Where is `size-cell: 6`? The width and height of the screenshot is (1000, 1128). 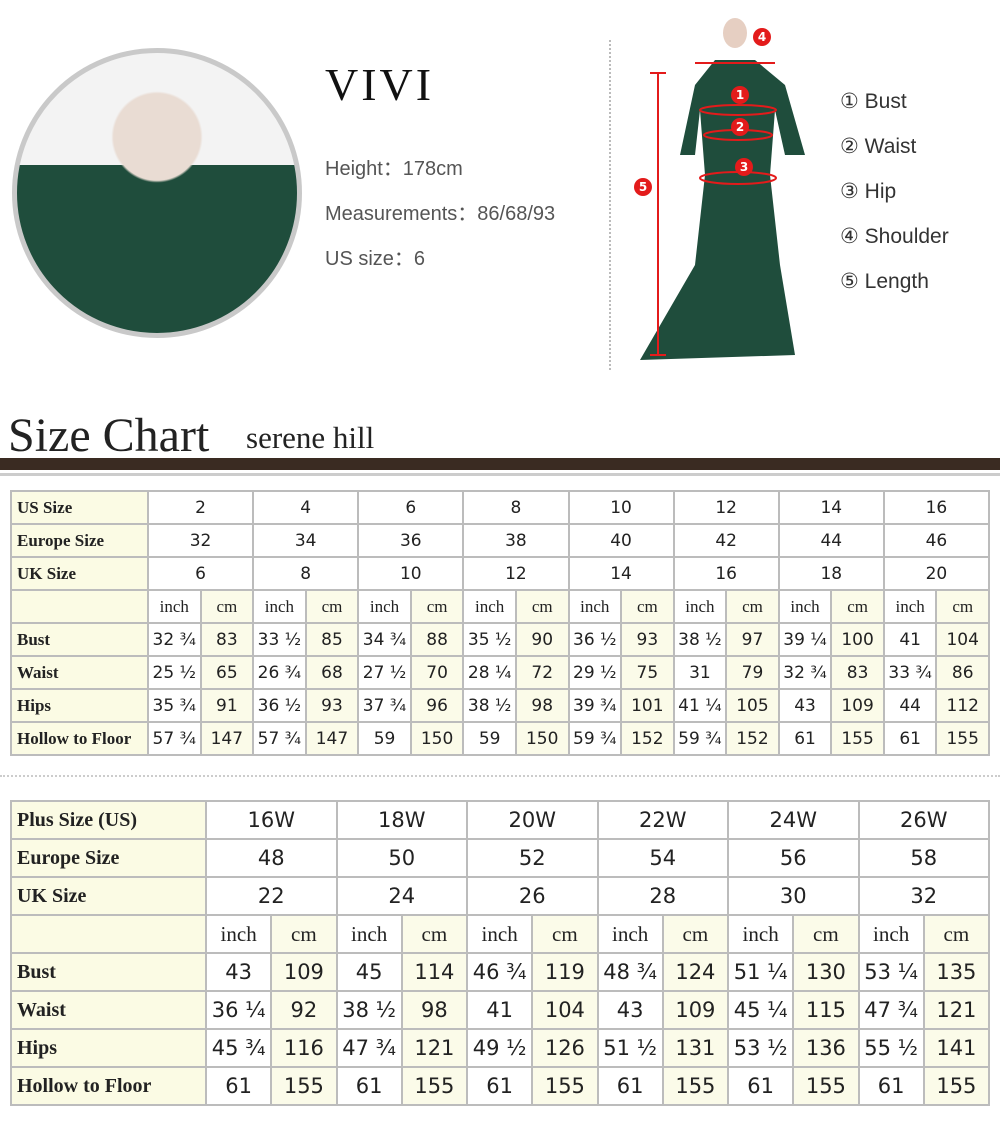
size-cell: 6 is located at coordinates (200, 573).